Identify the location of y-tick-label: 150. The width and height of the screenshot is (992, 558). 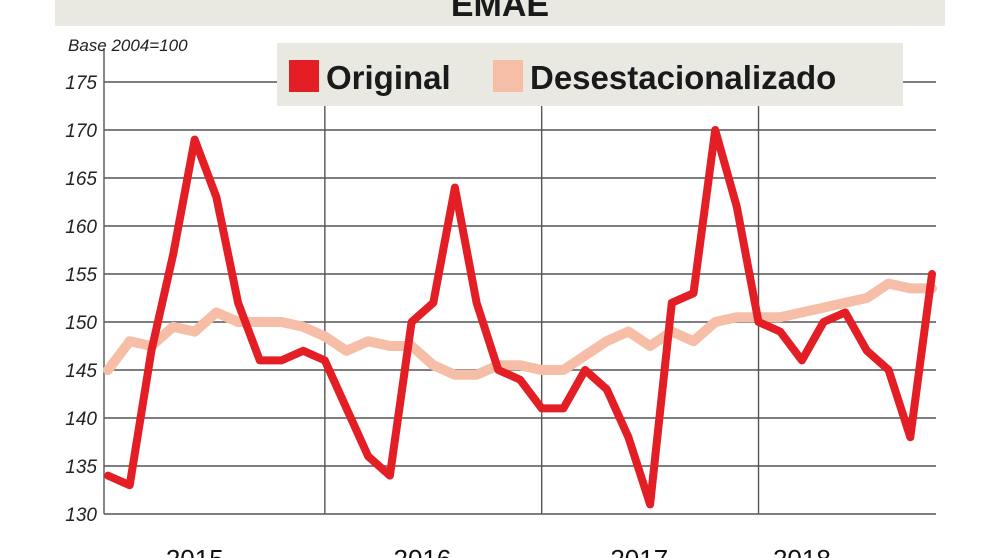
(81, 323).